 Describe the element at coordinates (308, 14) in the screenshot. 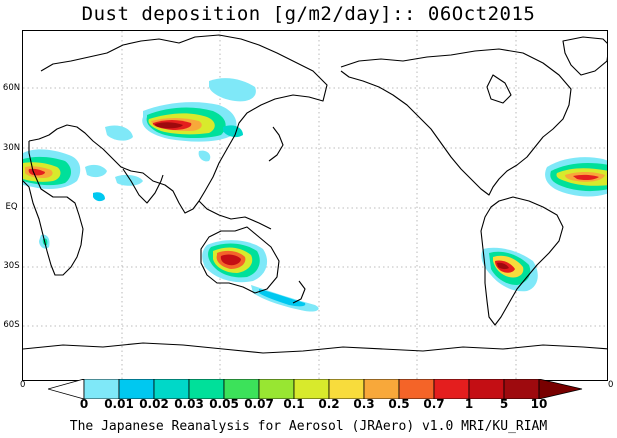

I see `map-title: Dust deposition [g/m2/day]:: 06Oct2015` at that location.